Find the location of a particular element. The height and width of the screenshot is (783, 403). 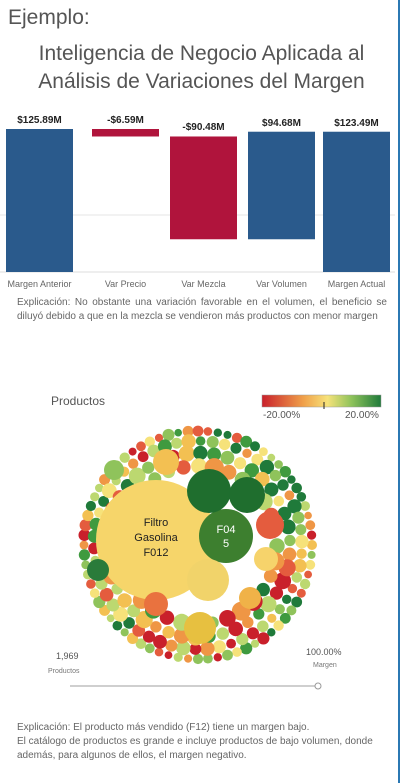

bubble-filtro-gasolina is located at coordinates (156, 540).